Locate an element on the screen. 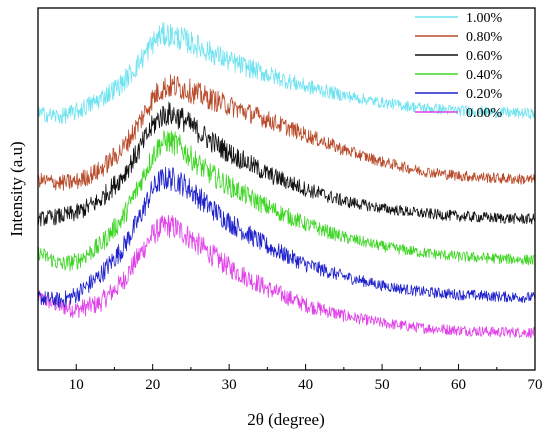 The width and height of the screenshot is (550, 435). legend-label: 0.00% is located at coordinates (484, 113).